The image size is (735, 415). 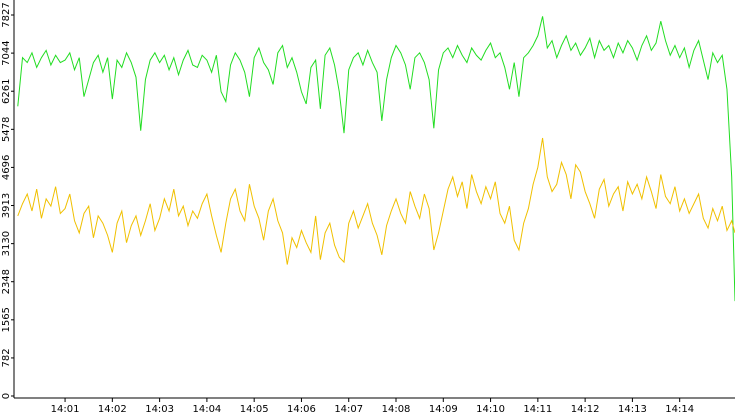 I want to click on x-tick-label: 14:09, so click(x=443, y=409).